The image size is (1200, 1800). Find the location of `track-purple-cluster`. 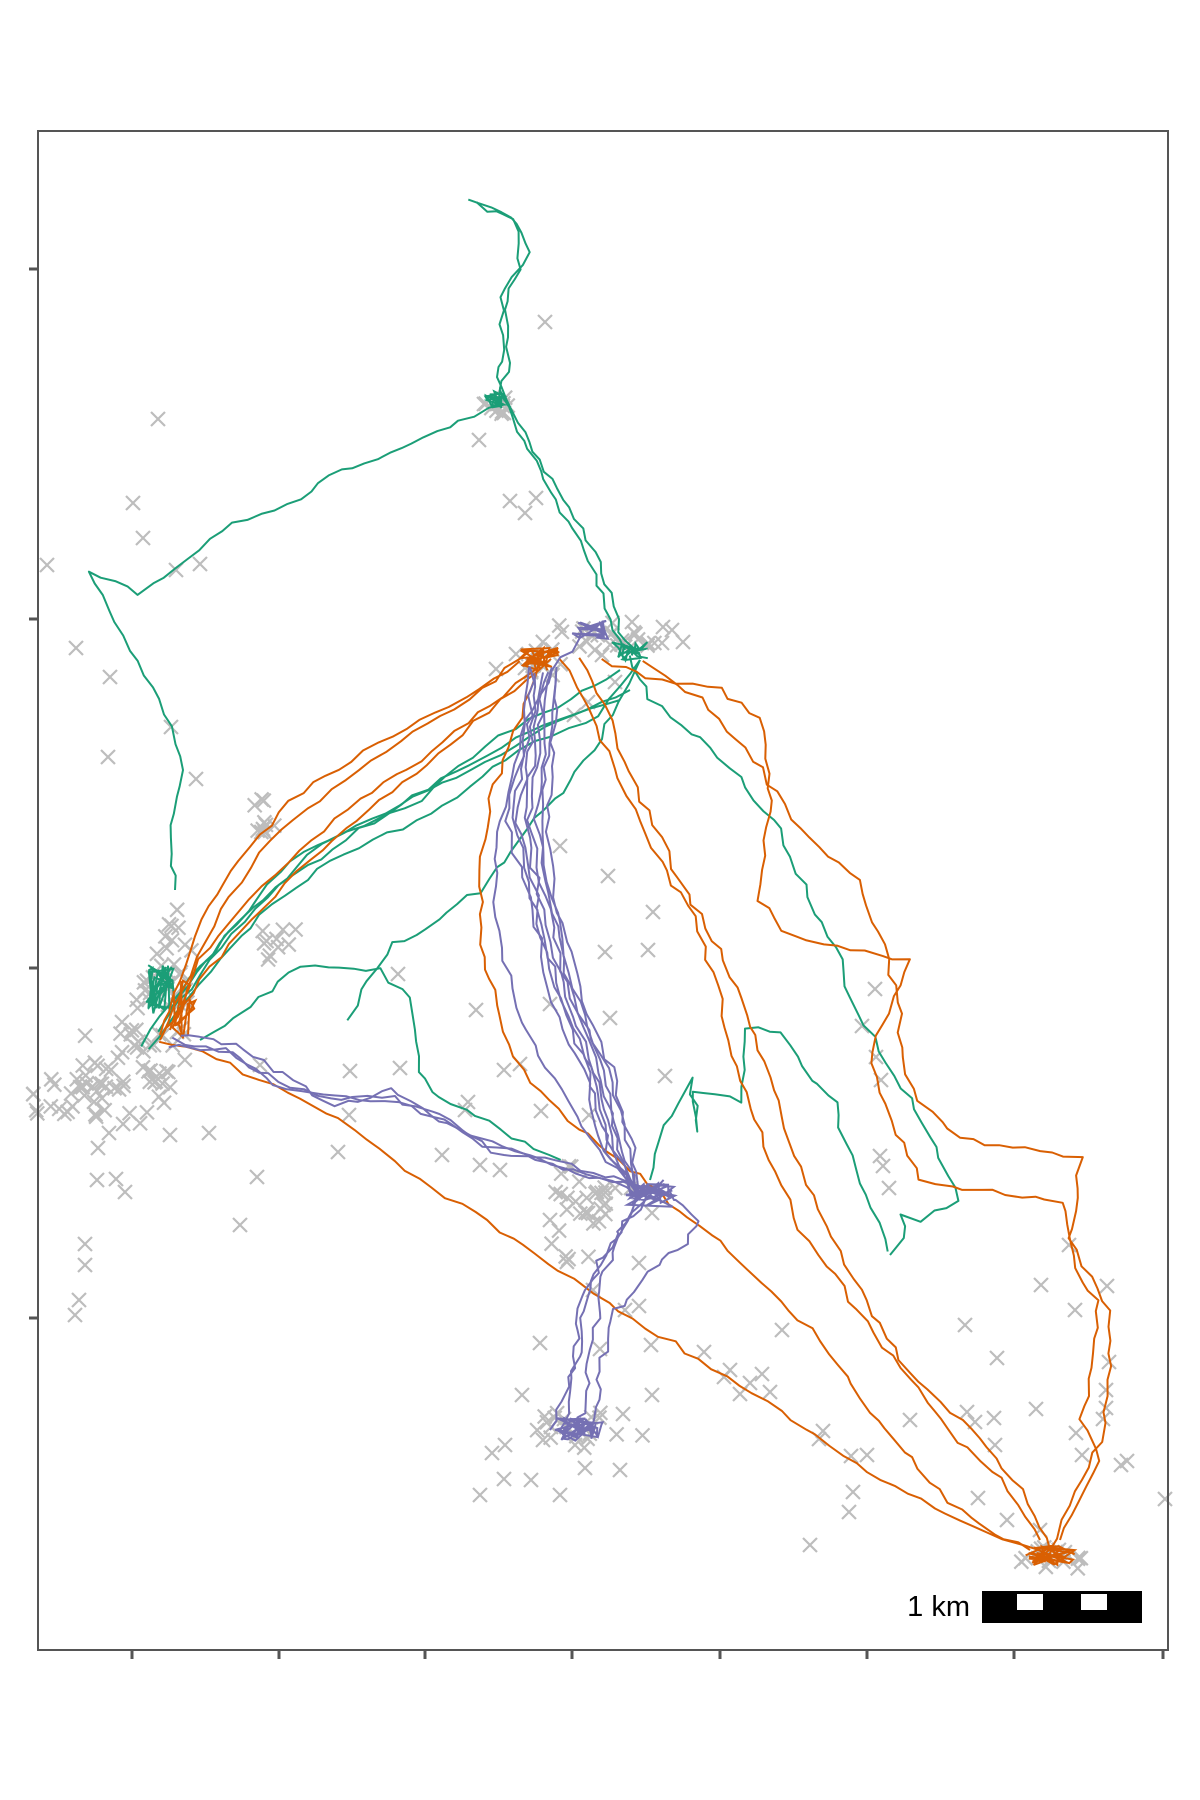

track-purple-cluster is located at coordinates (650, 1194).